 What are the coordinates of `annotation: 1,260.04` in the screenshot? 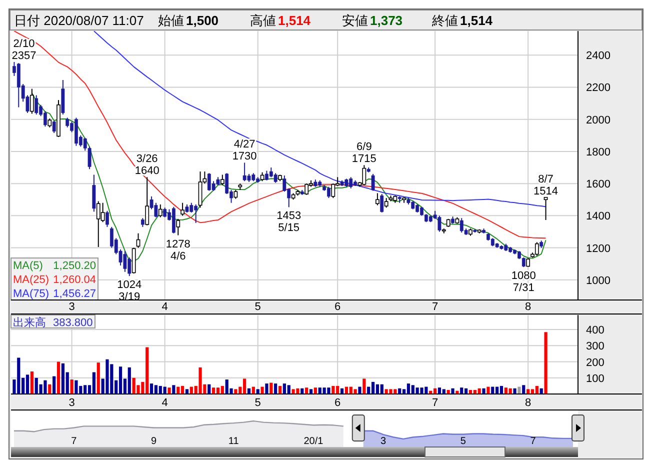 It's located at (74, 280).